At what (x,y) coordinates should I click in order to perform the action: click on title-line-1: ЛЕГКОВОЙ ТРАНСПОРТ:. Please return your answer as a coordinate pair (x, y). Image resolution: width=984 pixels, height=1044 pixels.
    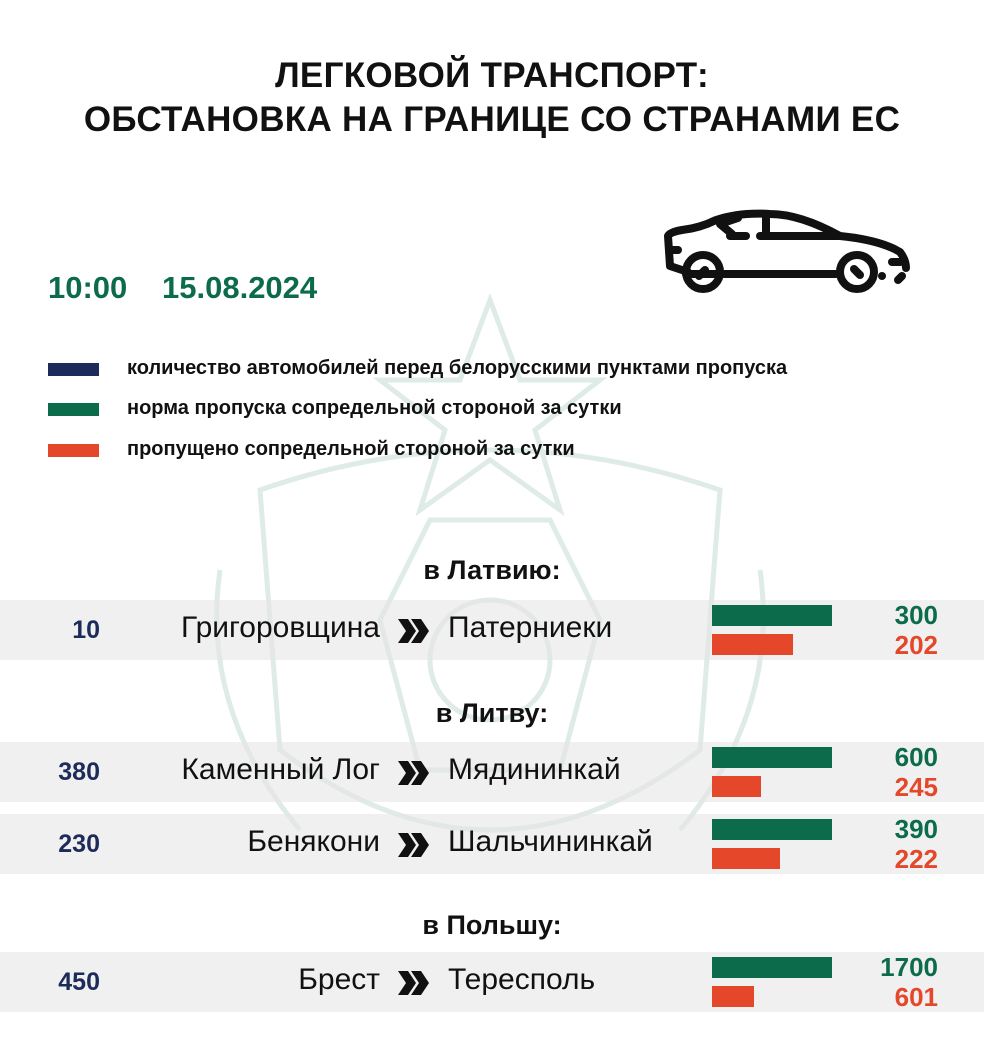
    Looking at the image, I should click on (492, 75).